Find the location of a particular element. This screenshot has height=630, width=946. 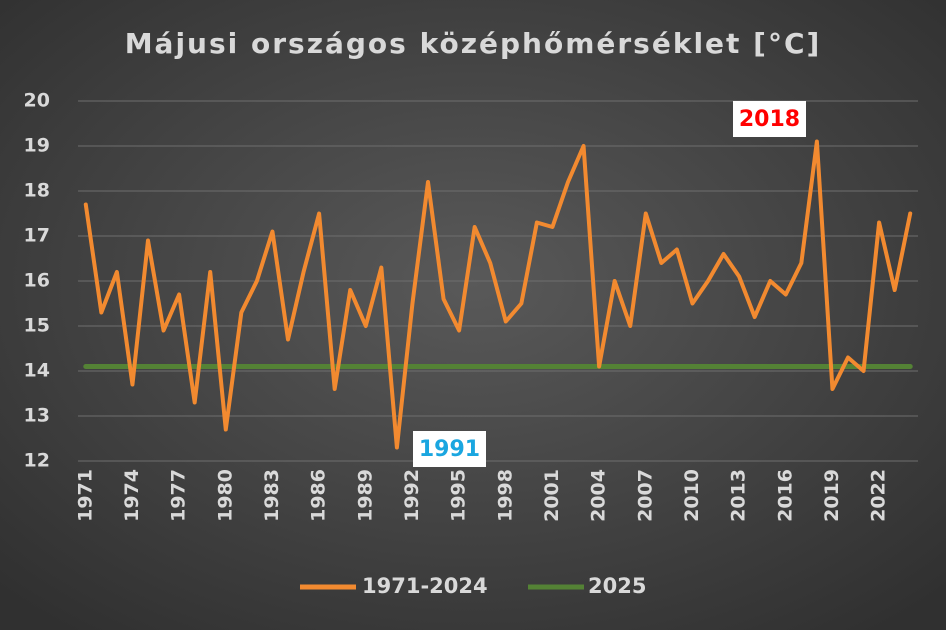

chart-title: Májusi országos középhőmérséklet [°C] is located at coordinates (473, 43).